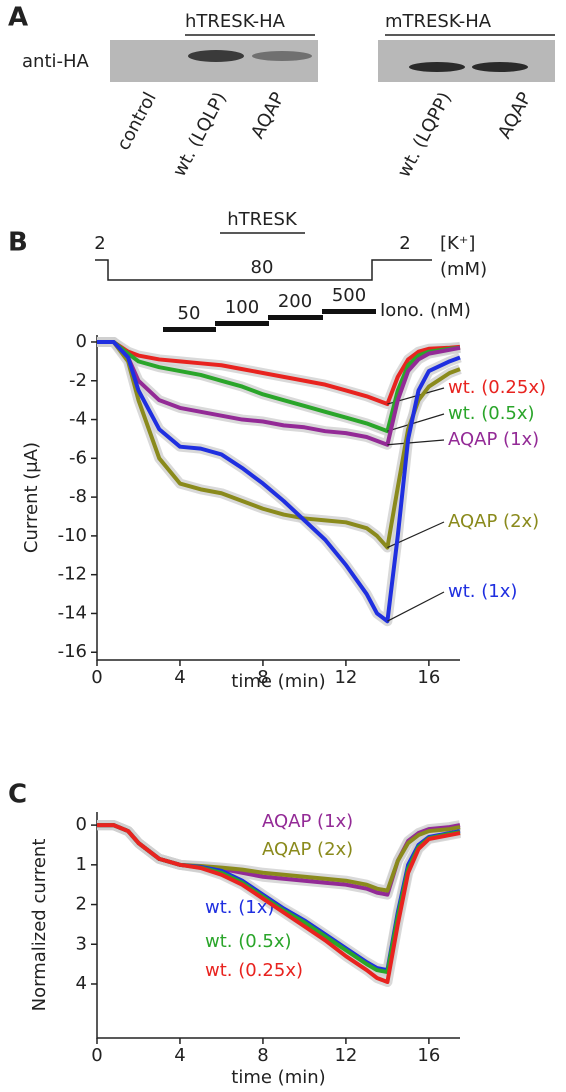 Image resolution: width=566 pixels, height=1092 pixels. Describe the element at coordinates (56, 61) in the screenshot. I see `blot-row-label: anti-HA` at that location.